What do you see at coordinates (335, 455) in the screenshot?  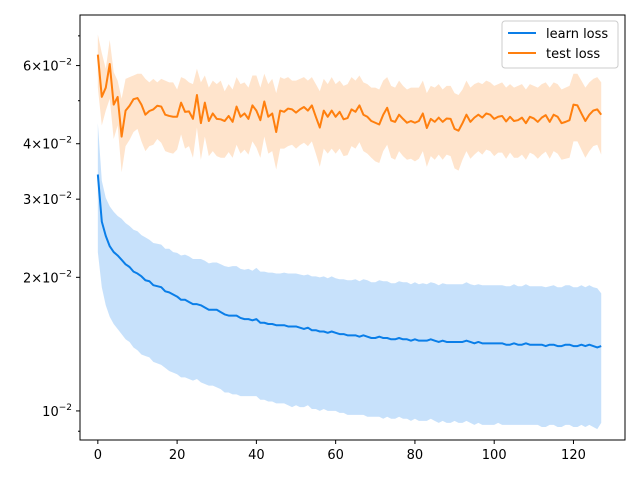 I see `x-tick-label: 60` at bounding box center [335, 455].